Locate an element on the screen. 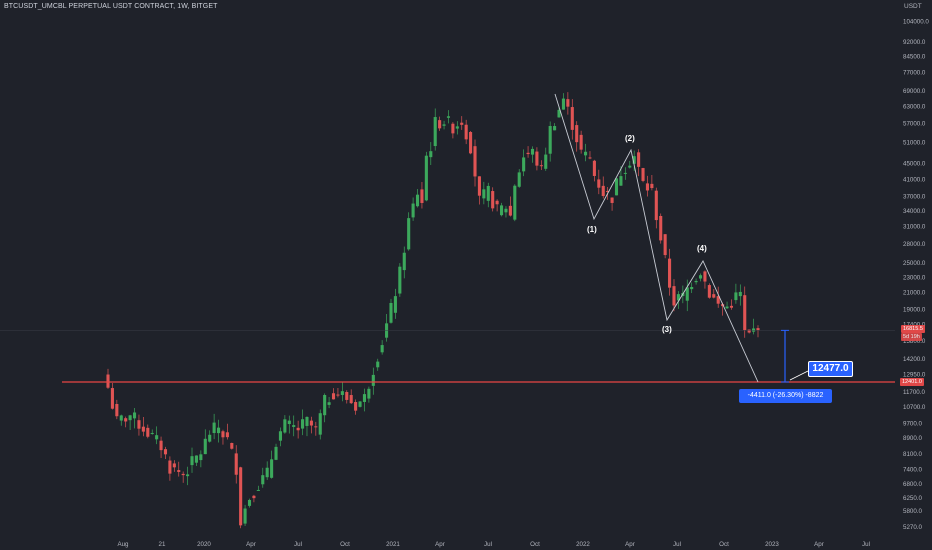  price-tick-label: 10700.0 is located at coordinates (914, 407).